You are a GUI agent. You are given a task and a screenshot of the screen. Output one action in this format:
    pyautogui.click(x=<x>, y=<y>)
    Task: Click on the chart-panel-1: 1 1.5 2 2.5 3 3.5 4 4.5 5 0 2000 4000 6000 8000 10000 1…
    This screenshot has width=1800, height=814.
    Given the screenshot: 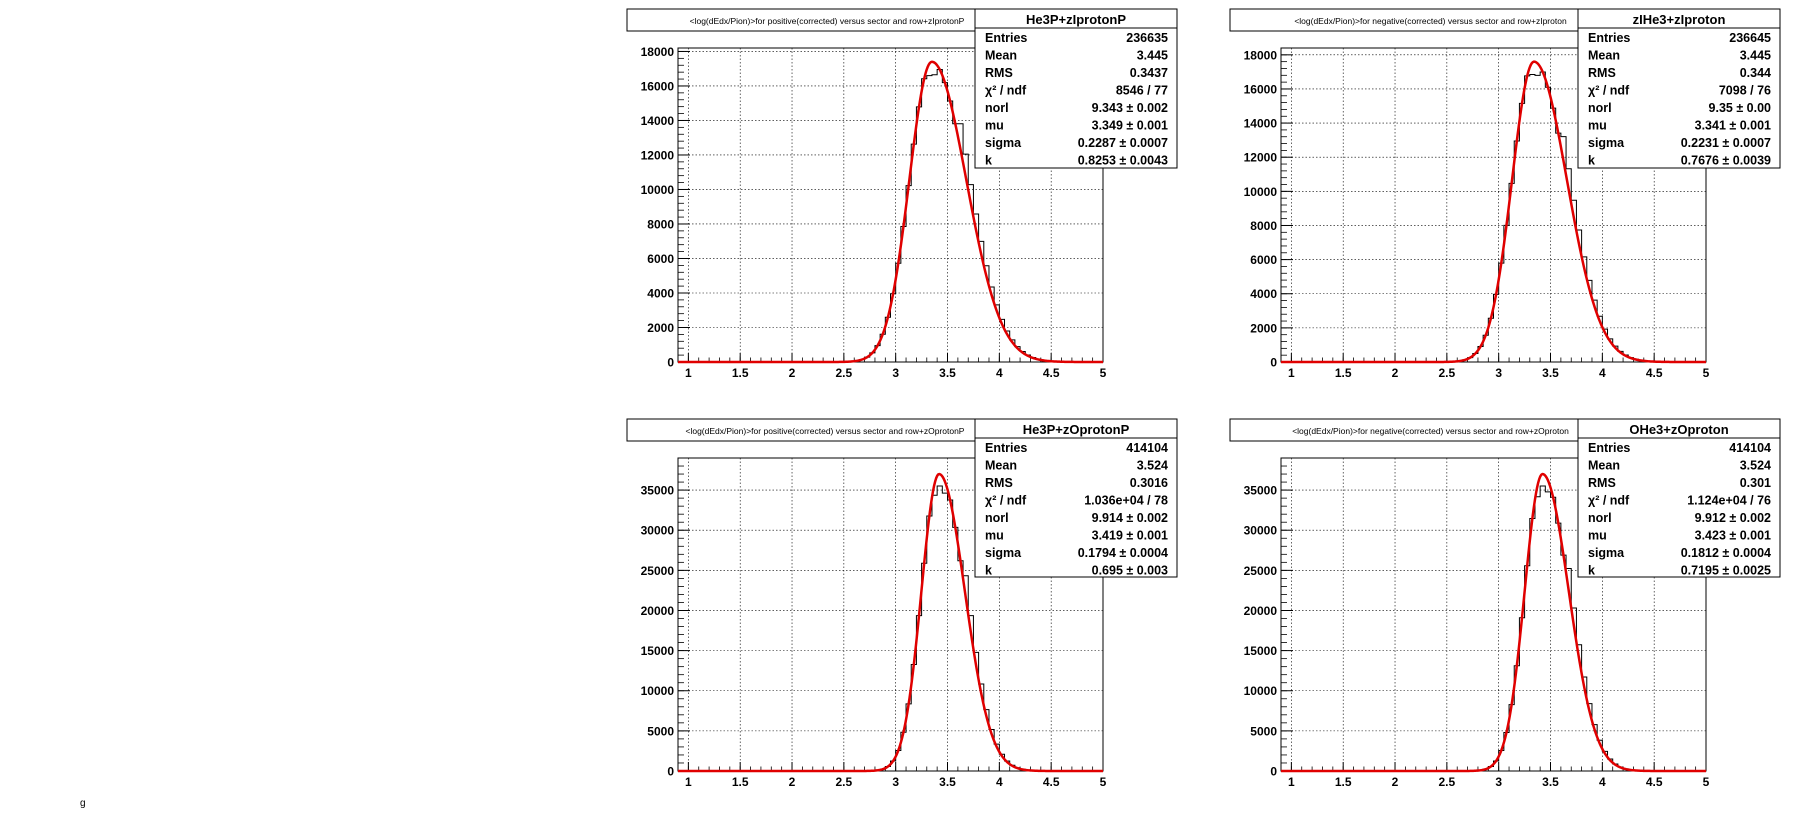 What is the action you would take?
    pyautogui.click(x=902, y=194)
    